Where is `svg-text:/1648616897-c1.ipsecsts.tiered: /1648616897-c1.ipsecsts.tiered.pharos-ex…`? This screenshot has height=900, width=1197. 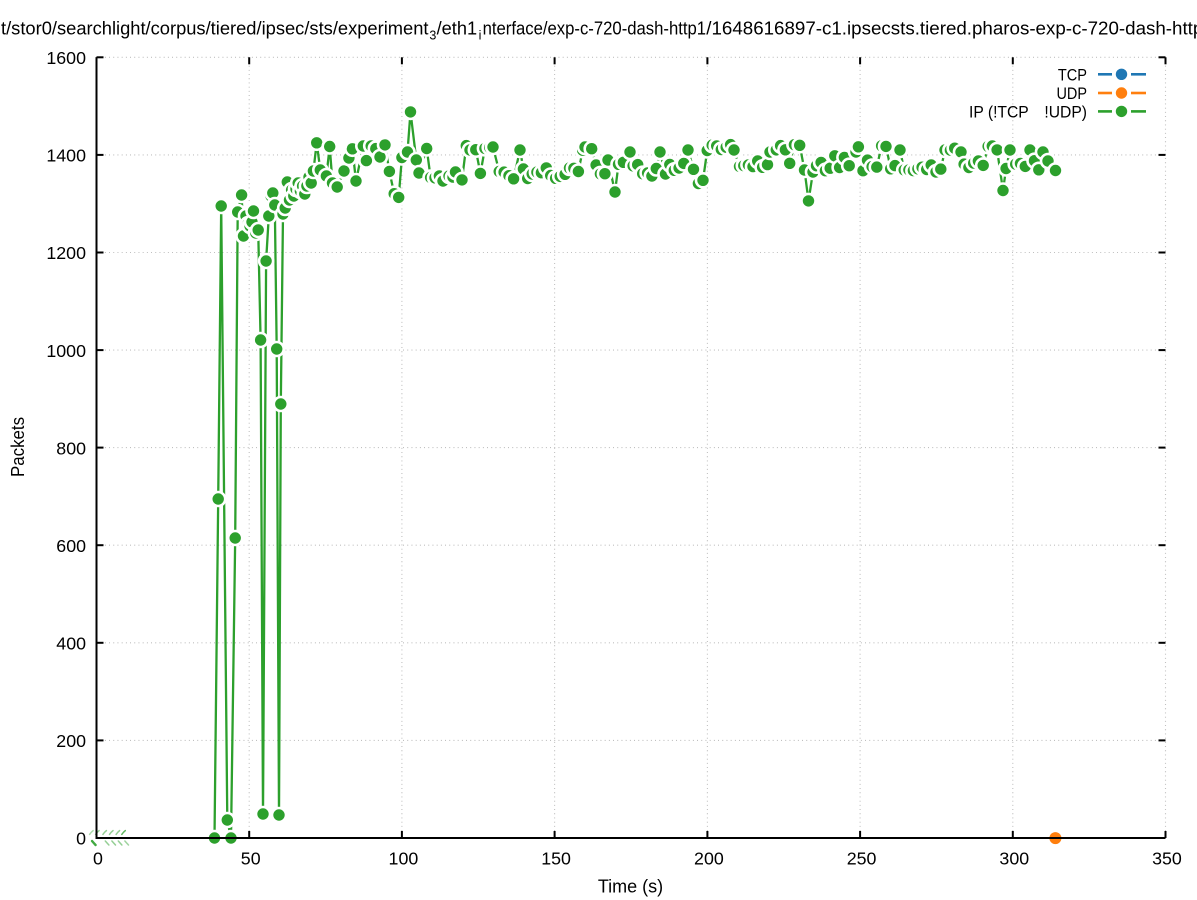 svg-text:/1648616897-c1.ipsecsts.tiered: /1648616897-c1.ipsecsts.tiered.pharos-ex… is located at coordinates (951, 29).